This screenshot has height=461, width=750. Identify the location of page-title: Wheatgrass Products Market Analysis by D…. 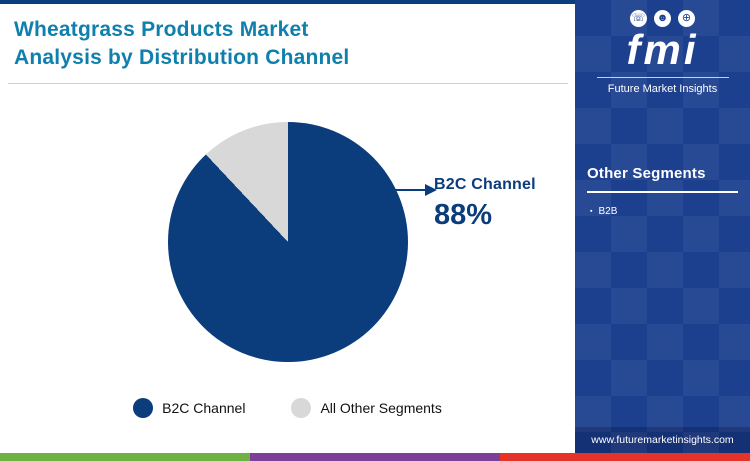
(294, 43).